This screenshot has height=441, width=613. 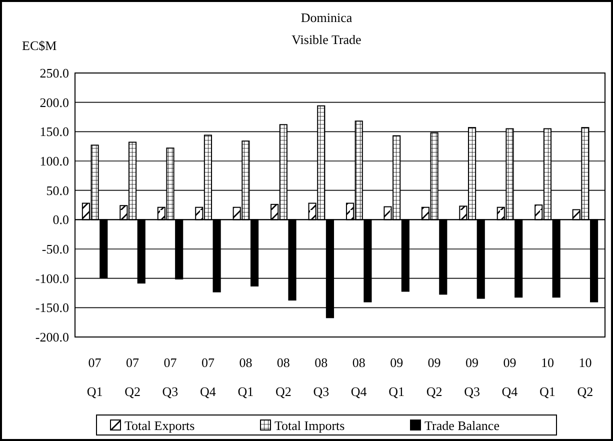 What do you see at coordinates (434, 377) in the screenshot?
I see `x-tick-label: 09 Q2` at bounding box center [434, 377].